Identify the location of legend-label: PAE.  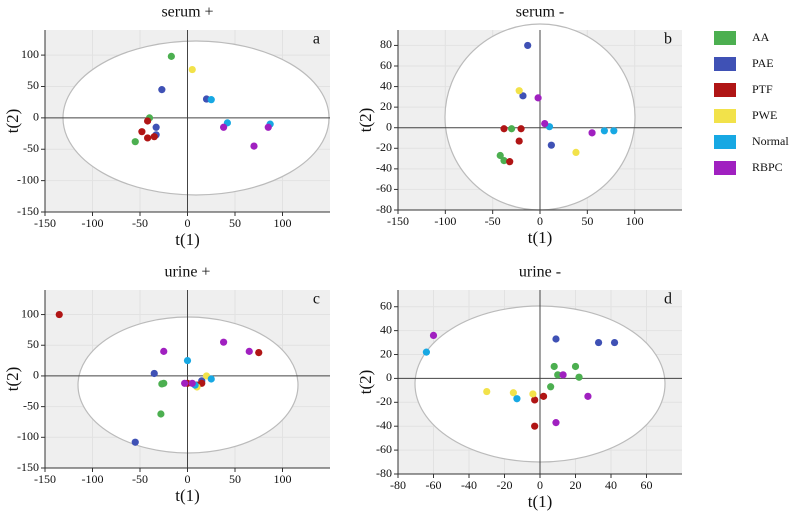
(763, 63).